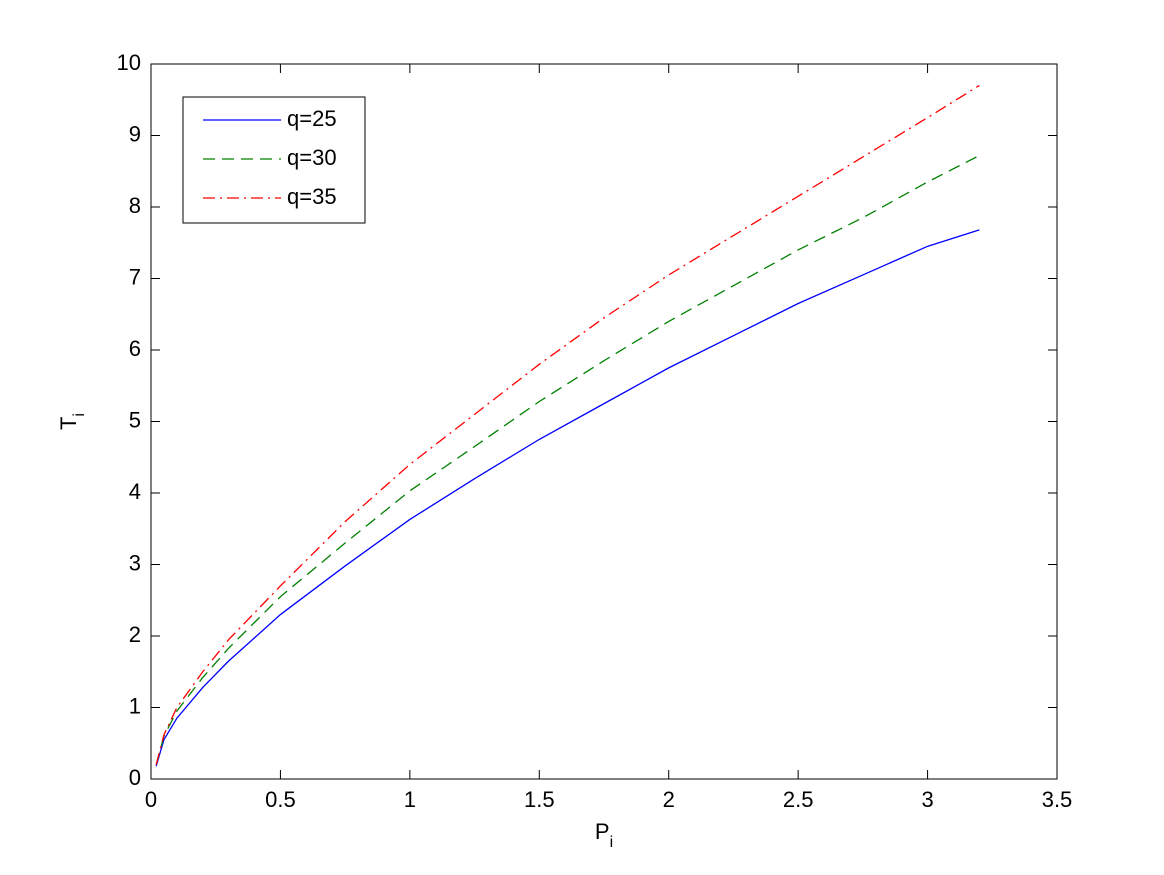 The width and height of the screenshot is (1164, 875). Describe the element at coordinates (312, 118) in the screenshot. I see `legend-label: q=25` at that location.